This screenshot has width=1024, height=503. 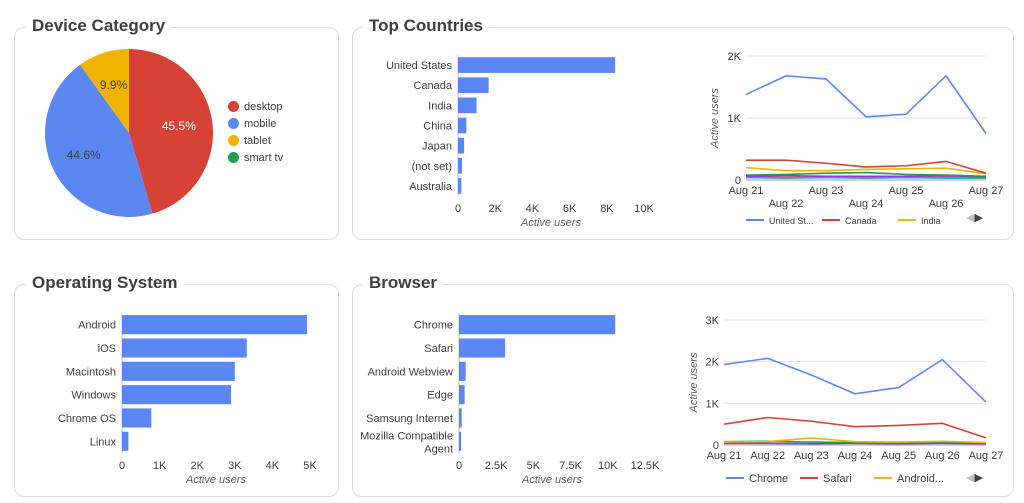 I want to click on browser-legend-pager: ◀▶, so click(x=974, y=477).